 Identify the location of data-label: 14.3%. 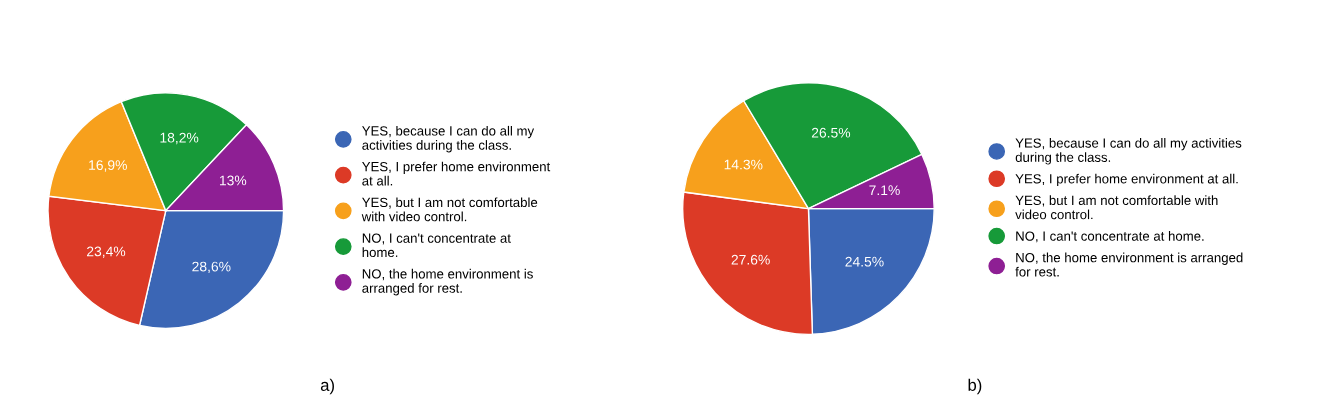
(743, 164).